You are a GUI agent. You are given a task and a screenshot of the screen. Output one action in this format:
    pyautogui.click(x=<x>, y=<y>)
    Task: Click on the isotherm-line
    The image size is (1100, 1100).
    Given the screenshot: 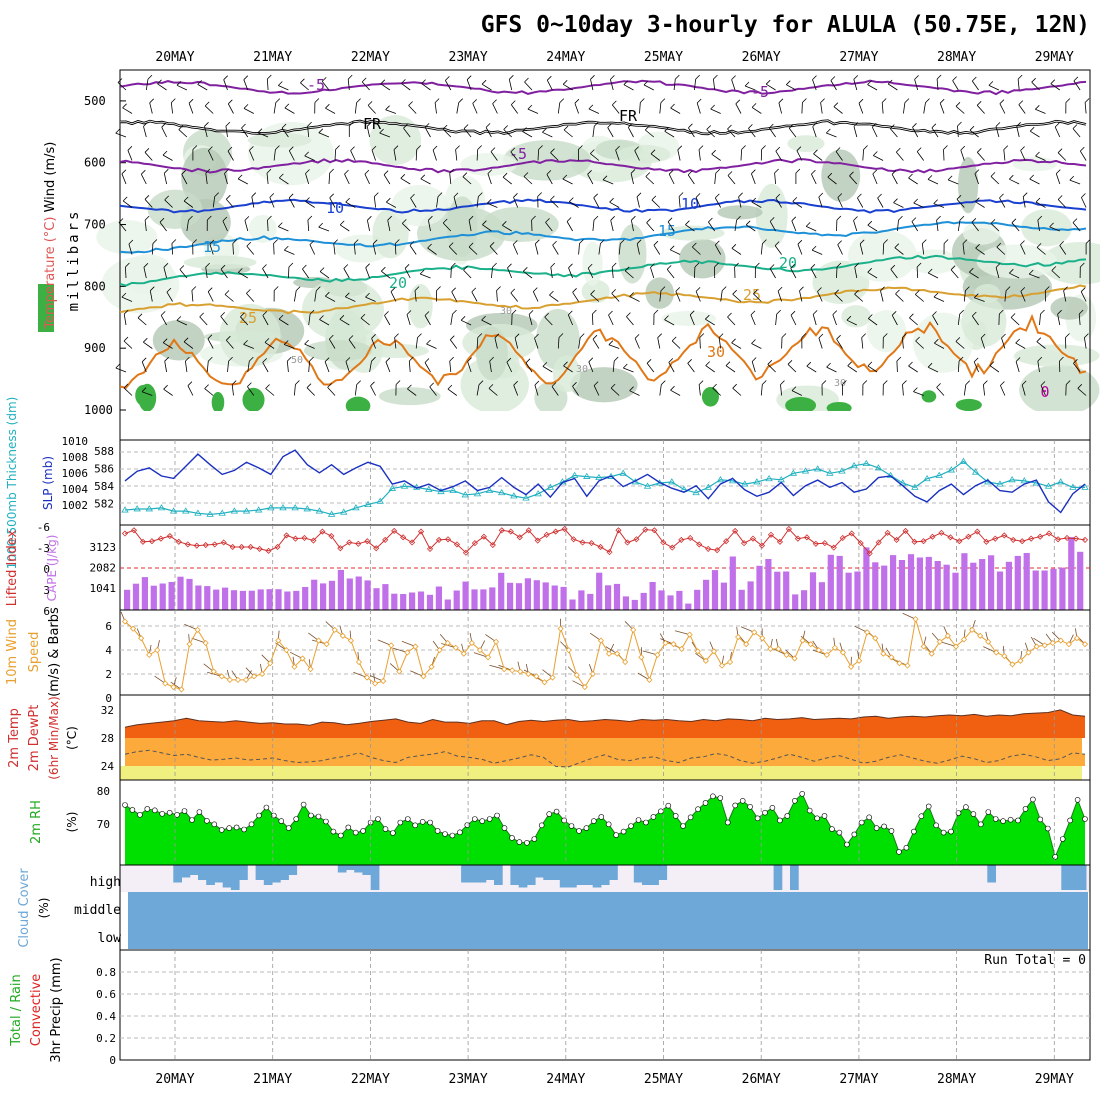 What is the action you would take?
    pyautogui.click(x=603, y=299)
    